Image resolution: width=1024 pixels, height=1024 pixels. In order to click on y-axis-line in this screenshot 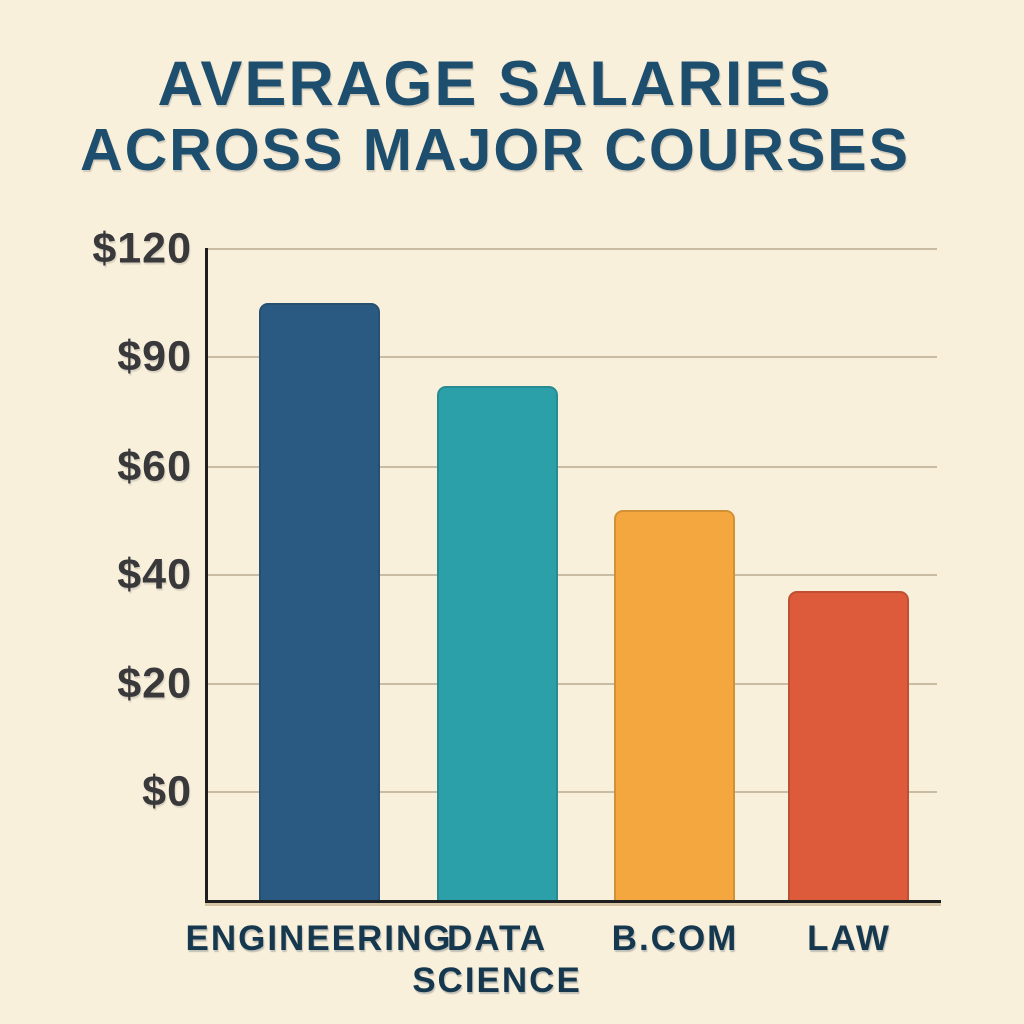, I will do `click(206, 575)`.